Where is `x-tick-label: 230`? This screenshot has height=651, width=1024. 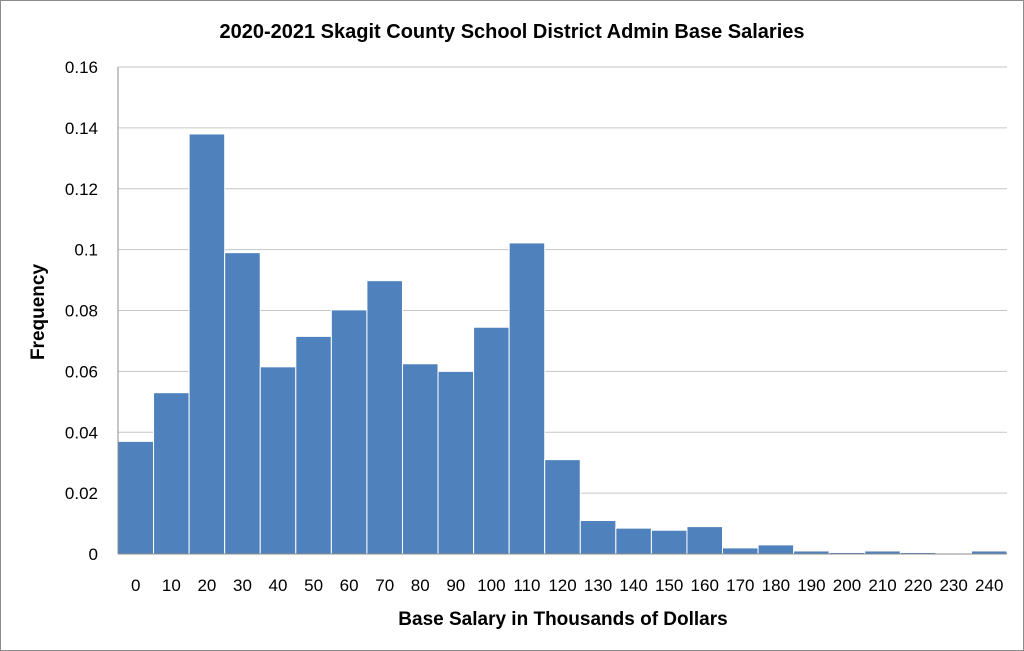
x-tick-label: 230 is located at coordinates (953, 585).